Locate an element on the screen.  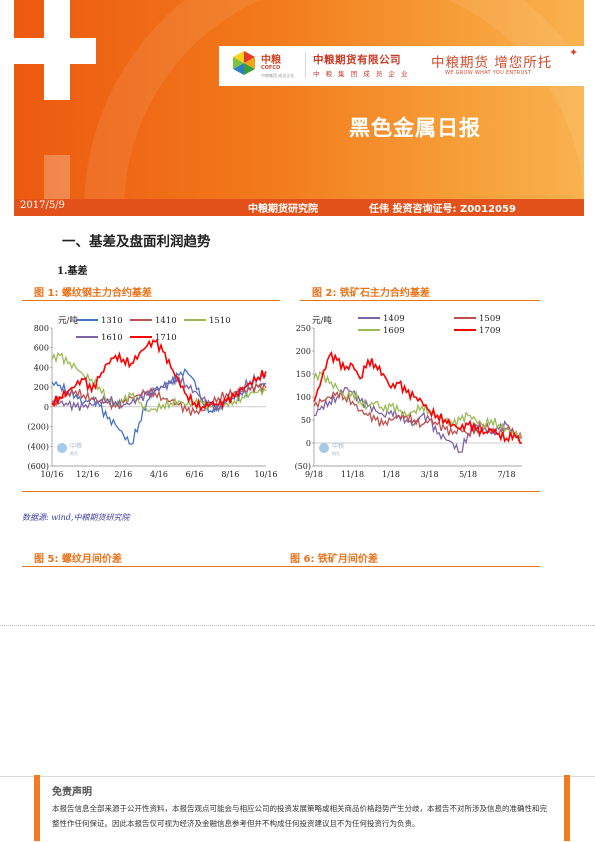
x-tick-label: 2/16 is located at coordinates (123, 474).